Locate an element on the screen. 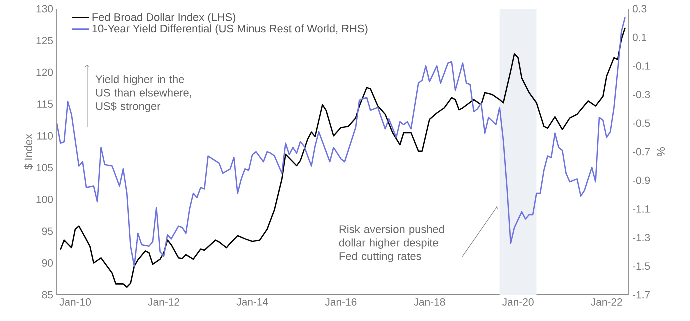  y2-tick-label: -0.1 is located at coordinates (641, 66).